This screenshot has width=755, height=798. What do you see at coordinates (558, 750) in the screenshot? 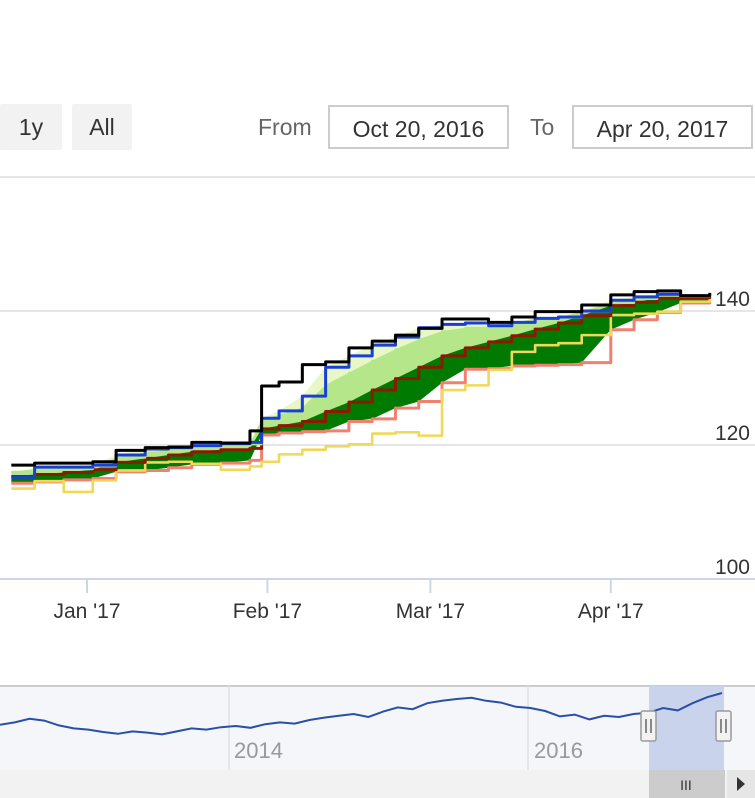
I see `navigator-label-2016: 2016` at bounding box center [558, 750].